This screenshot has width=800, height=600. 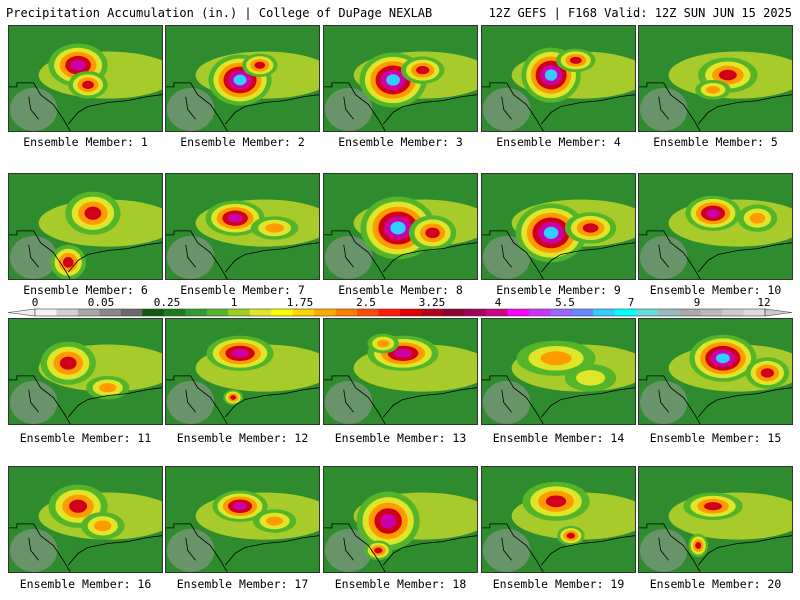 What do you see at coordinates (242, 142) in the screenshot?
I see `ensemble-member-label: Ensemble Member: 2` at bounding box center [242, 142].